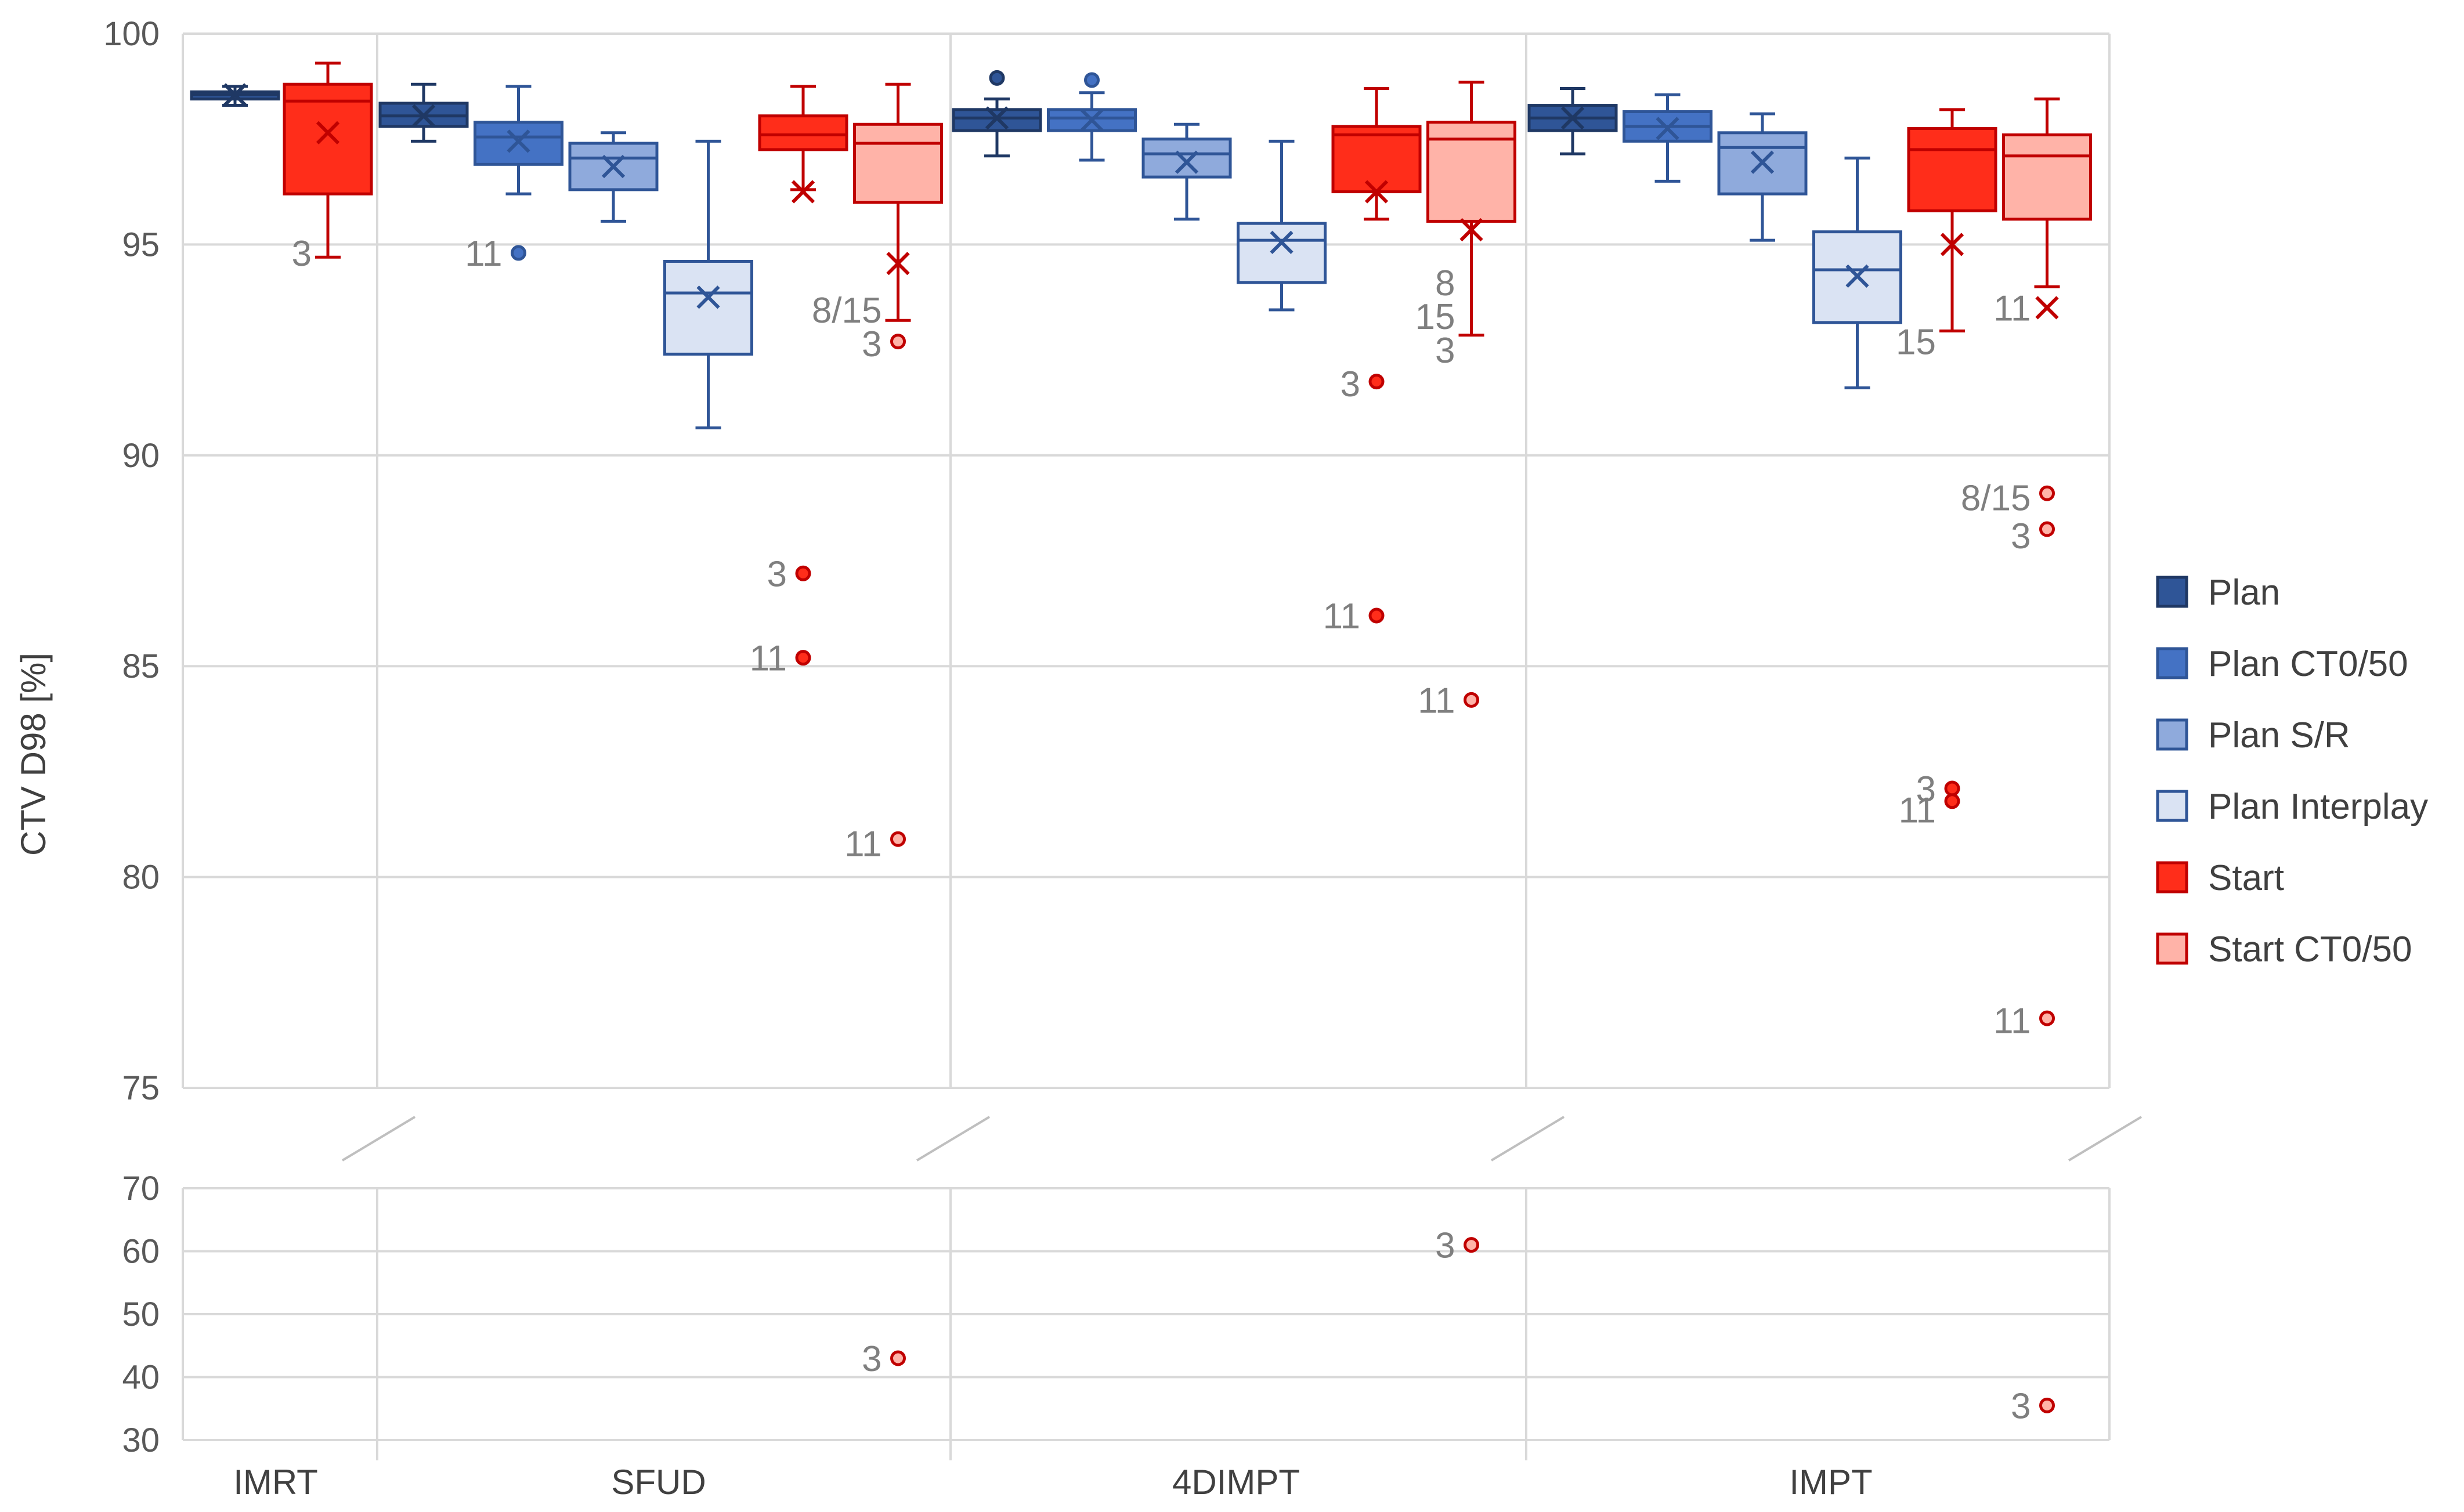 The height and width of the screenshot is (1512, 2464). Describe the element at coordinates (1857, 273) in the screenshot. I see `box-impt-plan-interplay` at that location.